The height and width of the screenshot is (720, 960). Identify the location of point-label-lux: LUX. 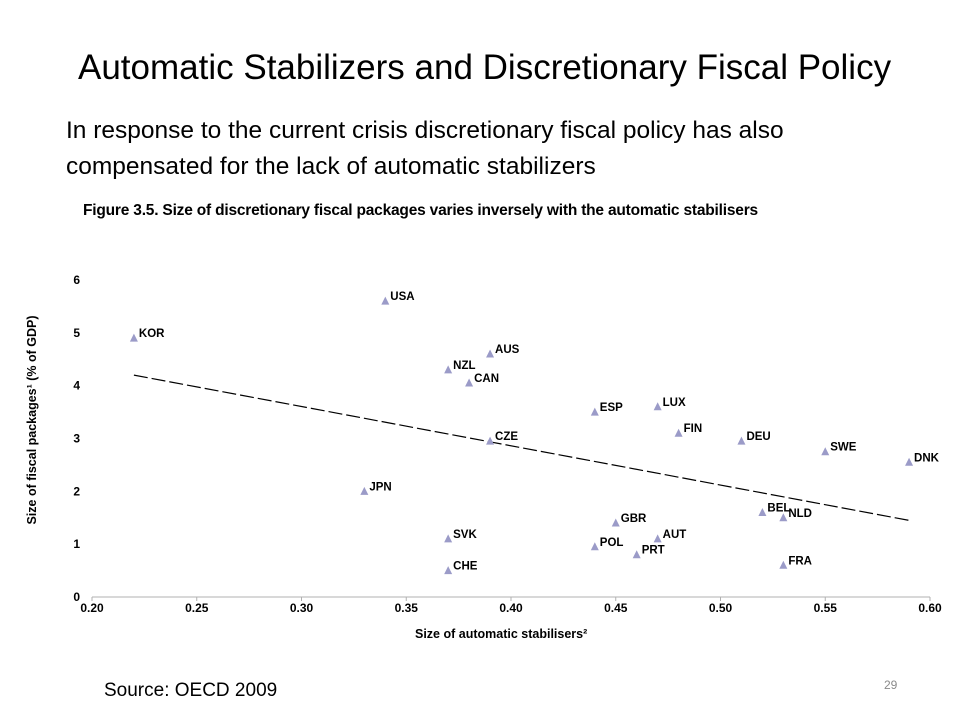
(674, 403).